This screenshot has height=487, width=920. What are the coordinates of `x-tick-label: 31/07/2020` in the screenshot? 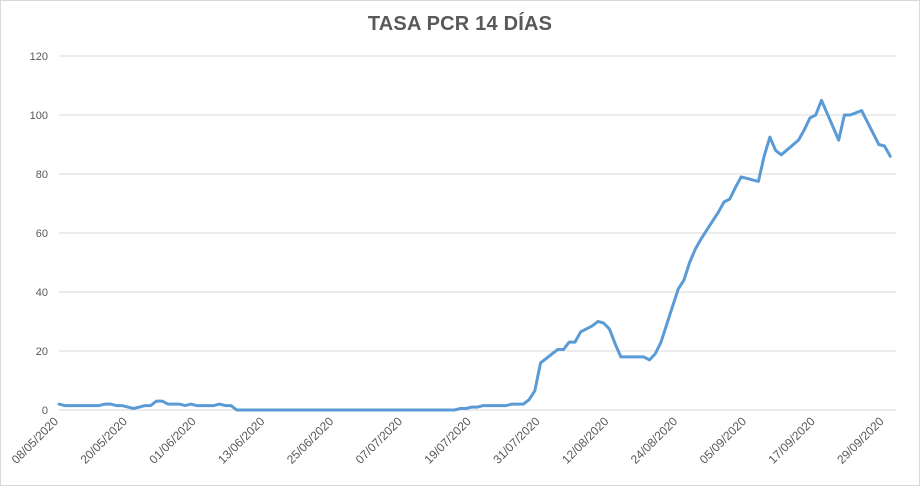 It's located at (516, 440).